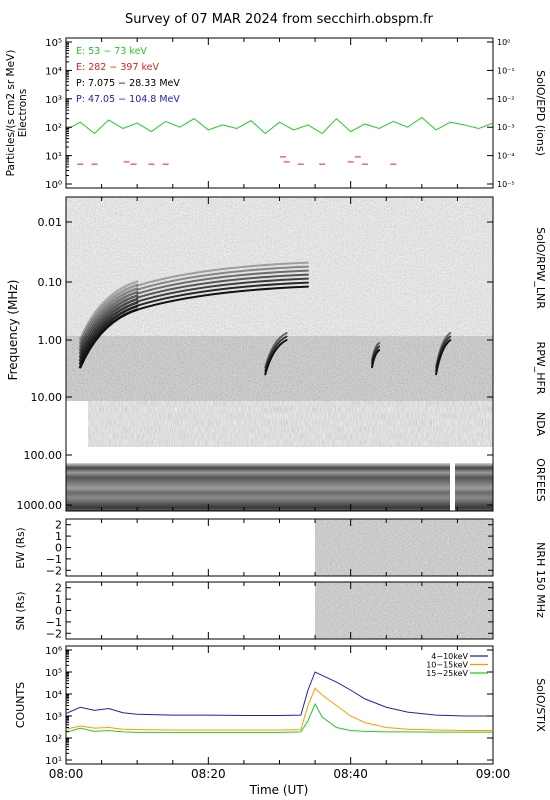 The height and width of the screenshot is (800, 550). I want to click on epd-tick-label-left: 10³, so click(53, 100).